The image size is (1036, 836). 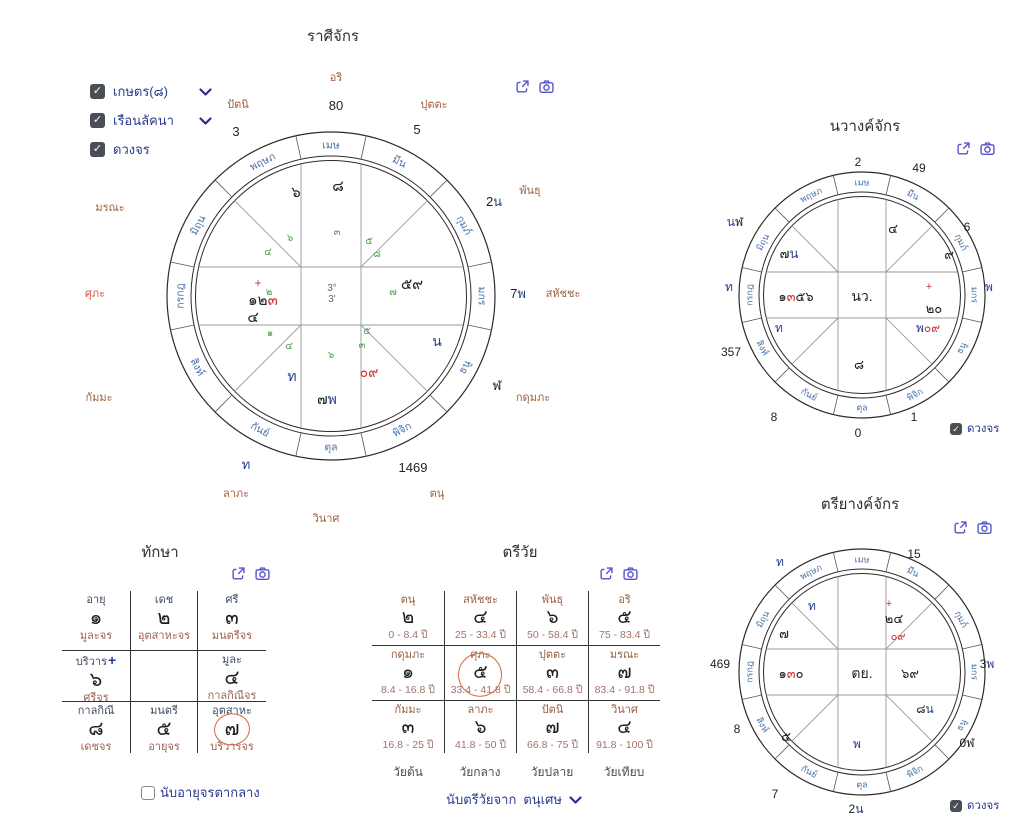 I want to click on triyang-outer-text: 0ฬ, so click(x=968, y=743).